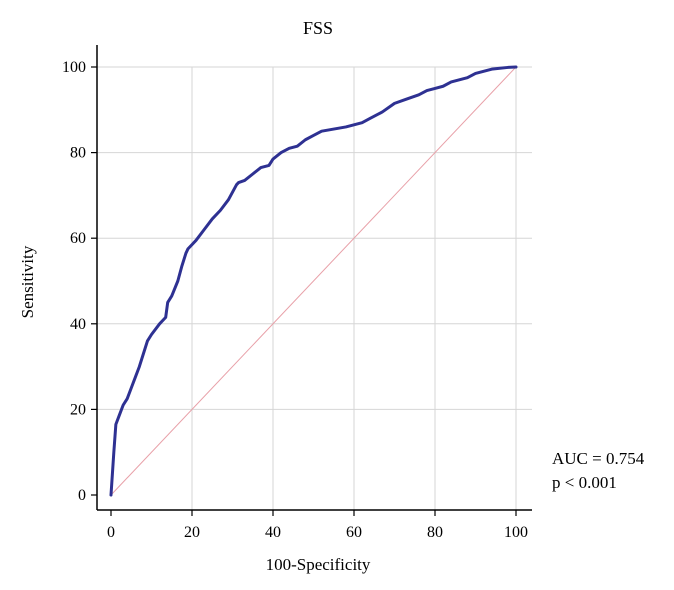 The height and width of the screenshot is (590, 674). Describe the element at coordinates (192, 532) in the screenshot. I see `x-tick-label: 20` at that location.